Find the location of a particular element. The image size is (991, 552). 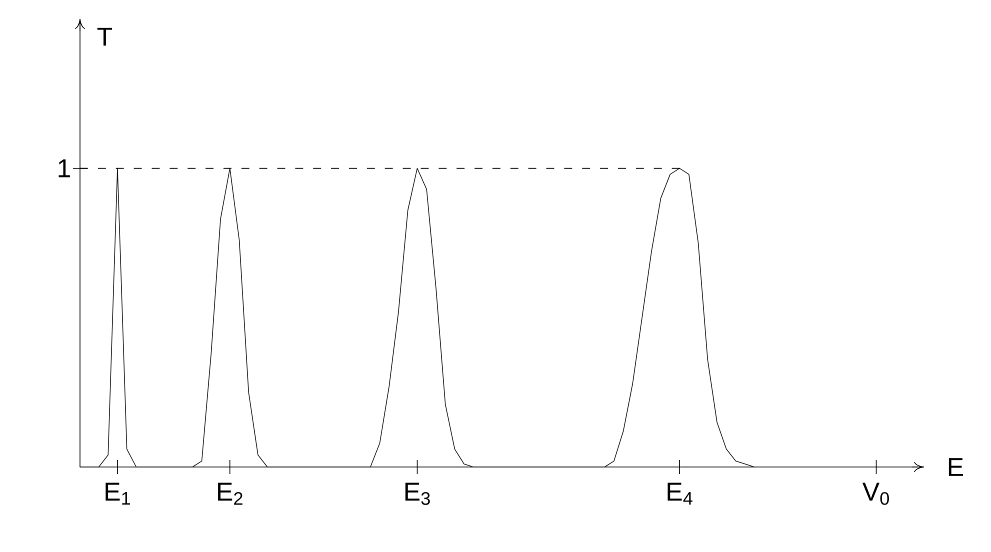

x-tick-label: E$_{3}$ is located at coordinates (417, 493).